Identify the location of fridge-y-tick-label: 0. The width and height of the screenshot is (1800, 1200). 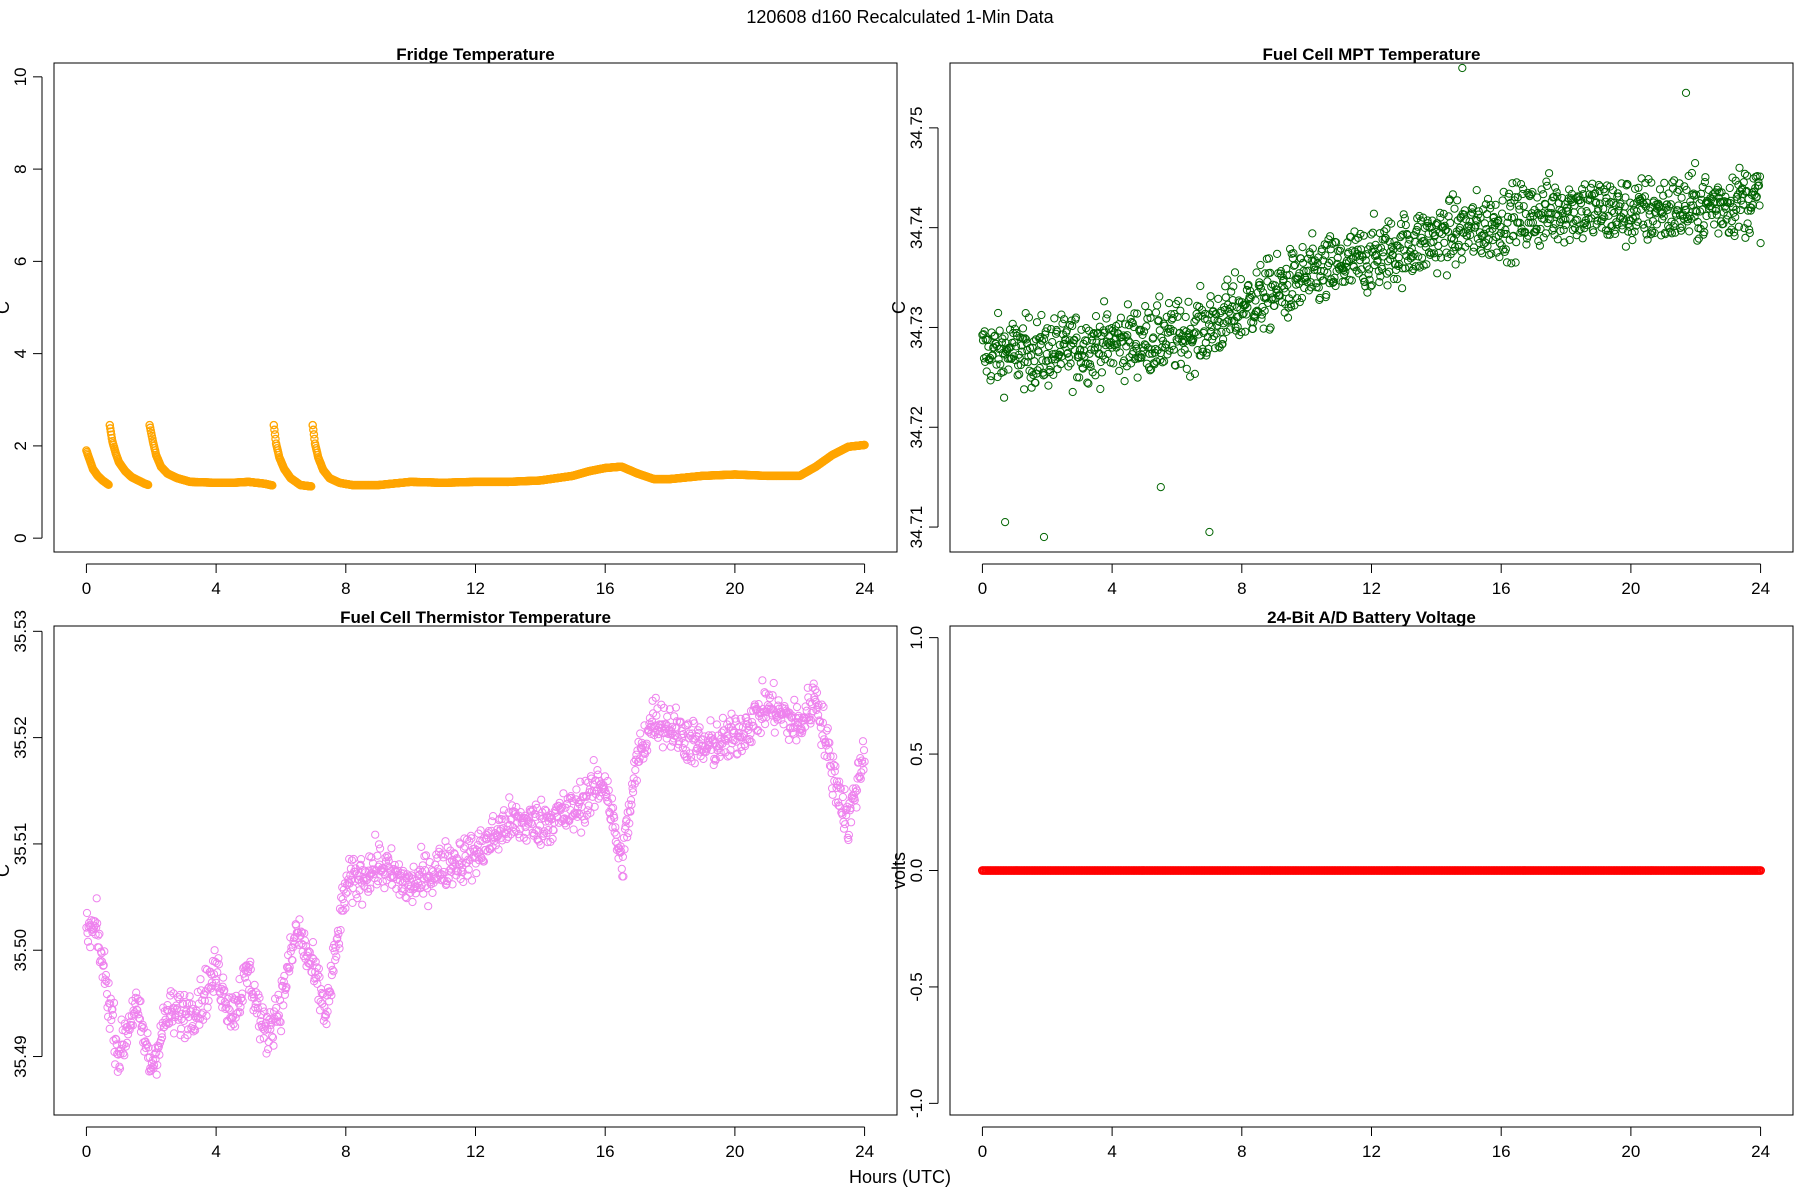
(20, 537).